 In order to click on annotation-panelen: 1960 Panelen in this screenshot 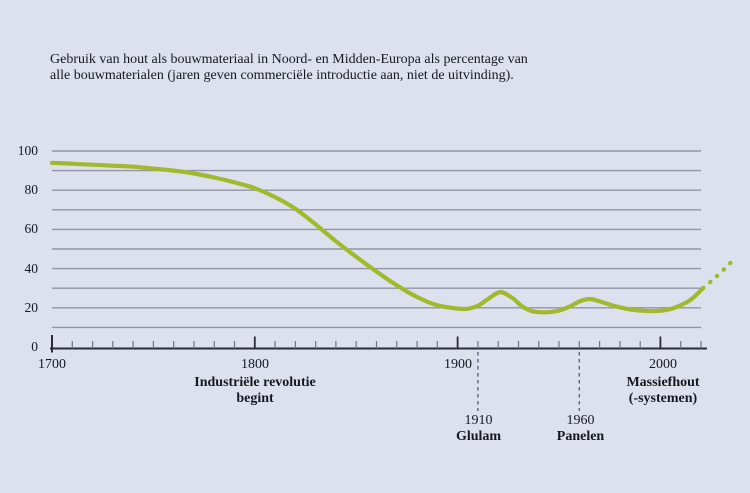, I will do `click(580, 428)`.